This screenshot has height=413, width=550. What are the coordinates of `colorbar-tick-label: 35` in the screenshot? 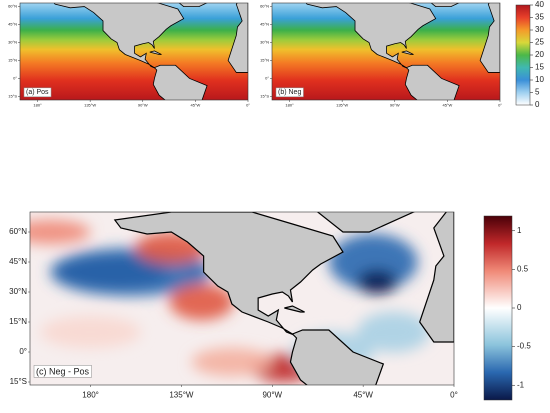 It's located at (539, 17).